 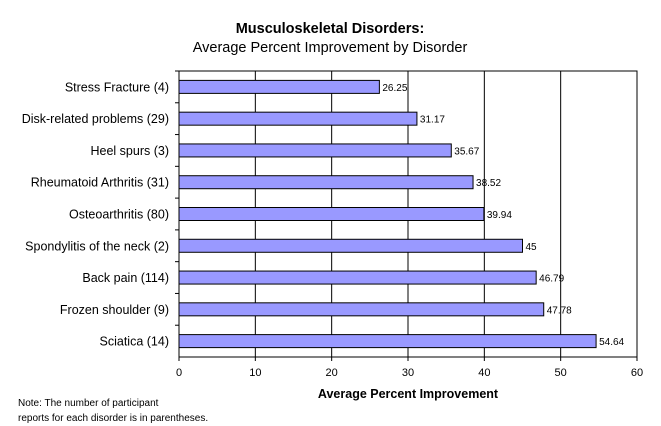 I want to click on x-axis-ticks: 0 10 20 30 40 50 60, so click(x=409, y=368).